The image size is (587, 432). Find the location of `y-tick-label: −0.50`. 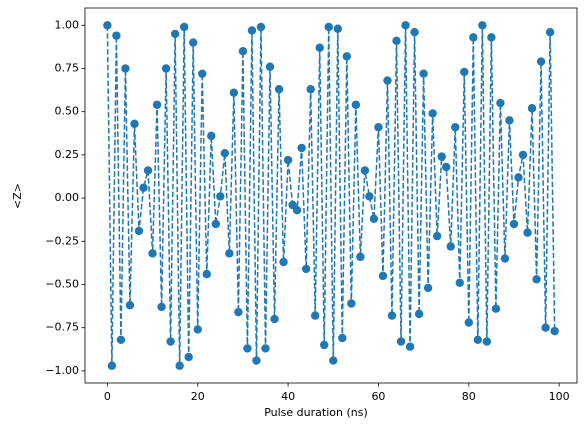

y-tick-label: −0.50 is located at coordinates (62, 283).